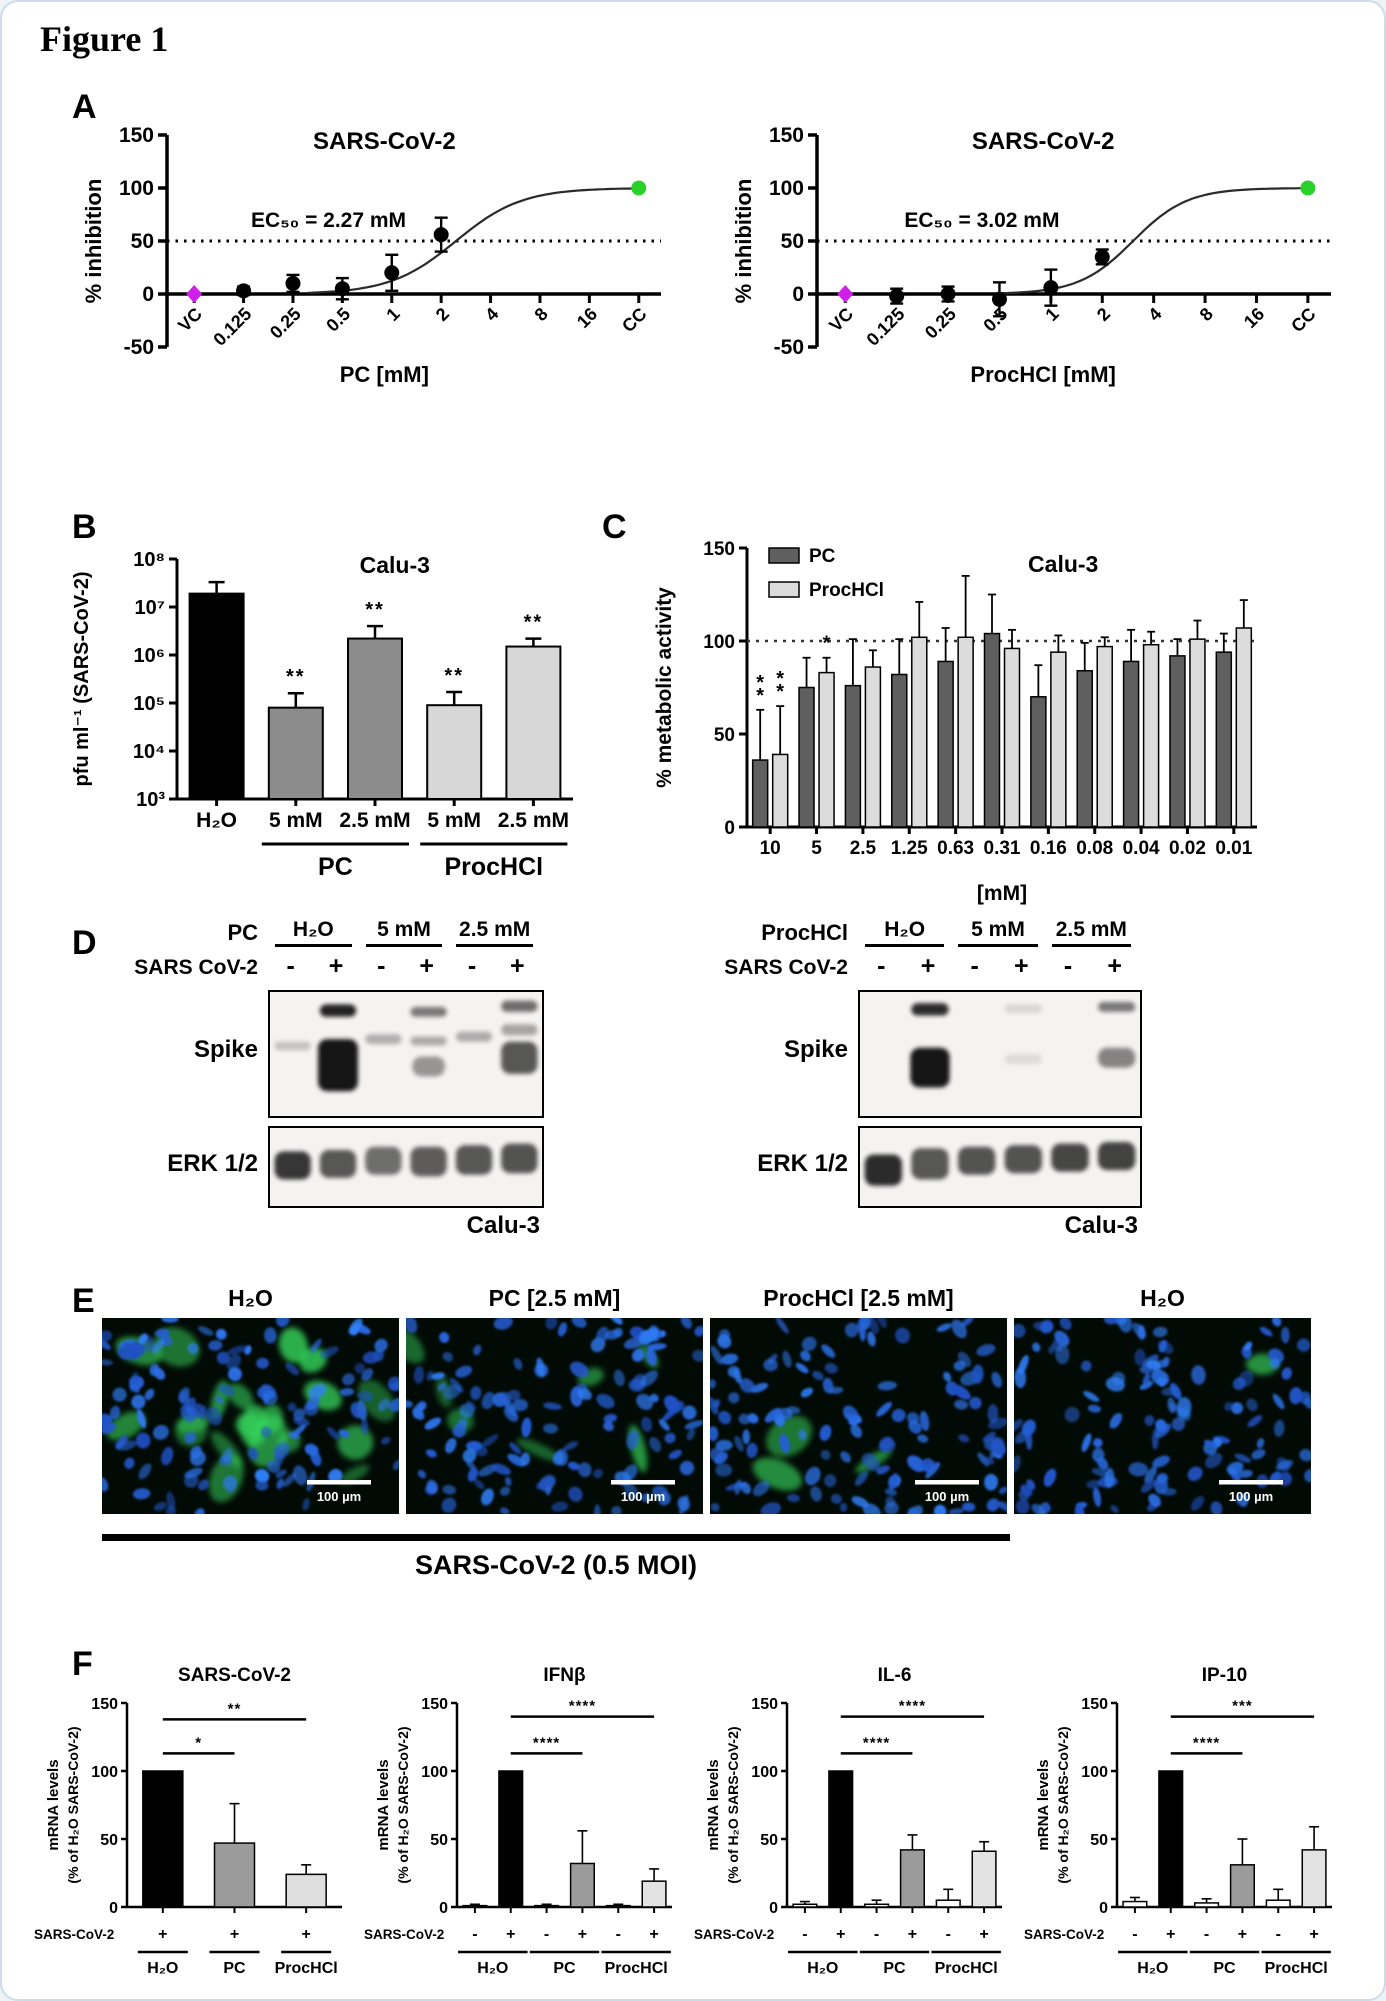 Image resolution: width=1386 pixels, height=2001 pixels. I want to click on cell-line-label: Calu-3, so click(1101, 1225).